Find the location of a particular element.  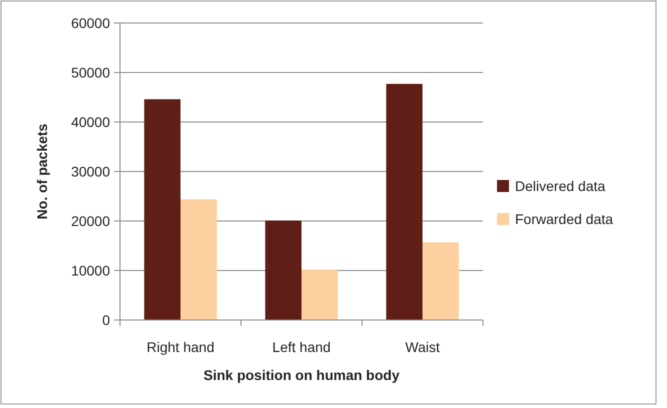

x-tick-label: Left hand is located at coordinates (301, 347).